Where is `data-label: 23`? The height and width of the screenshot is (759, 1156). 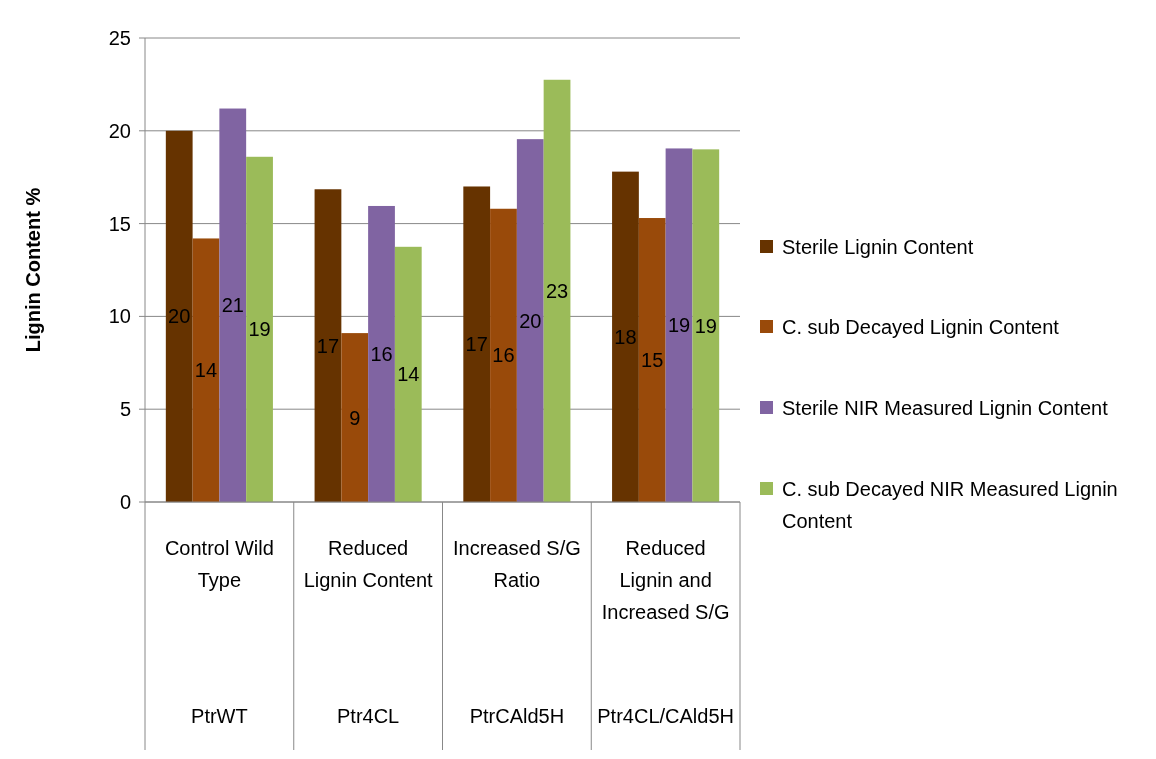
data-label: 23 is located at coordinates (557, 290).